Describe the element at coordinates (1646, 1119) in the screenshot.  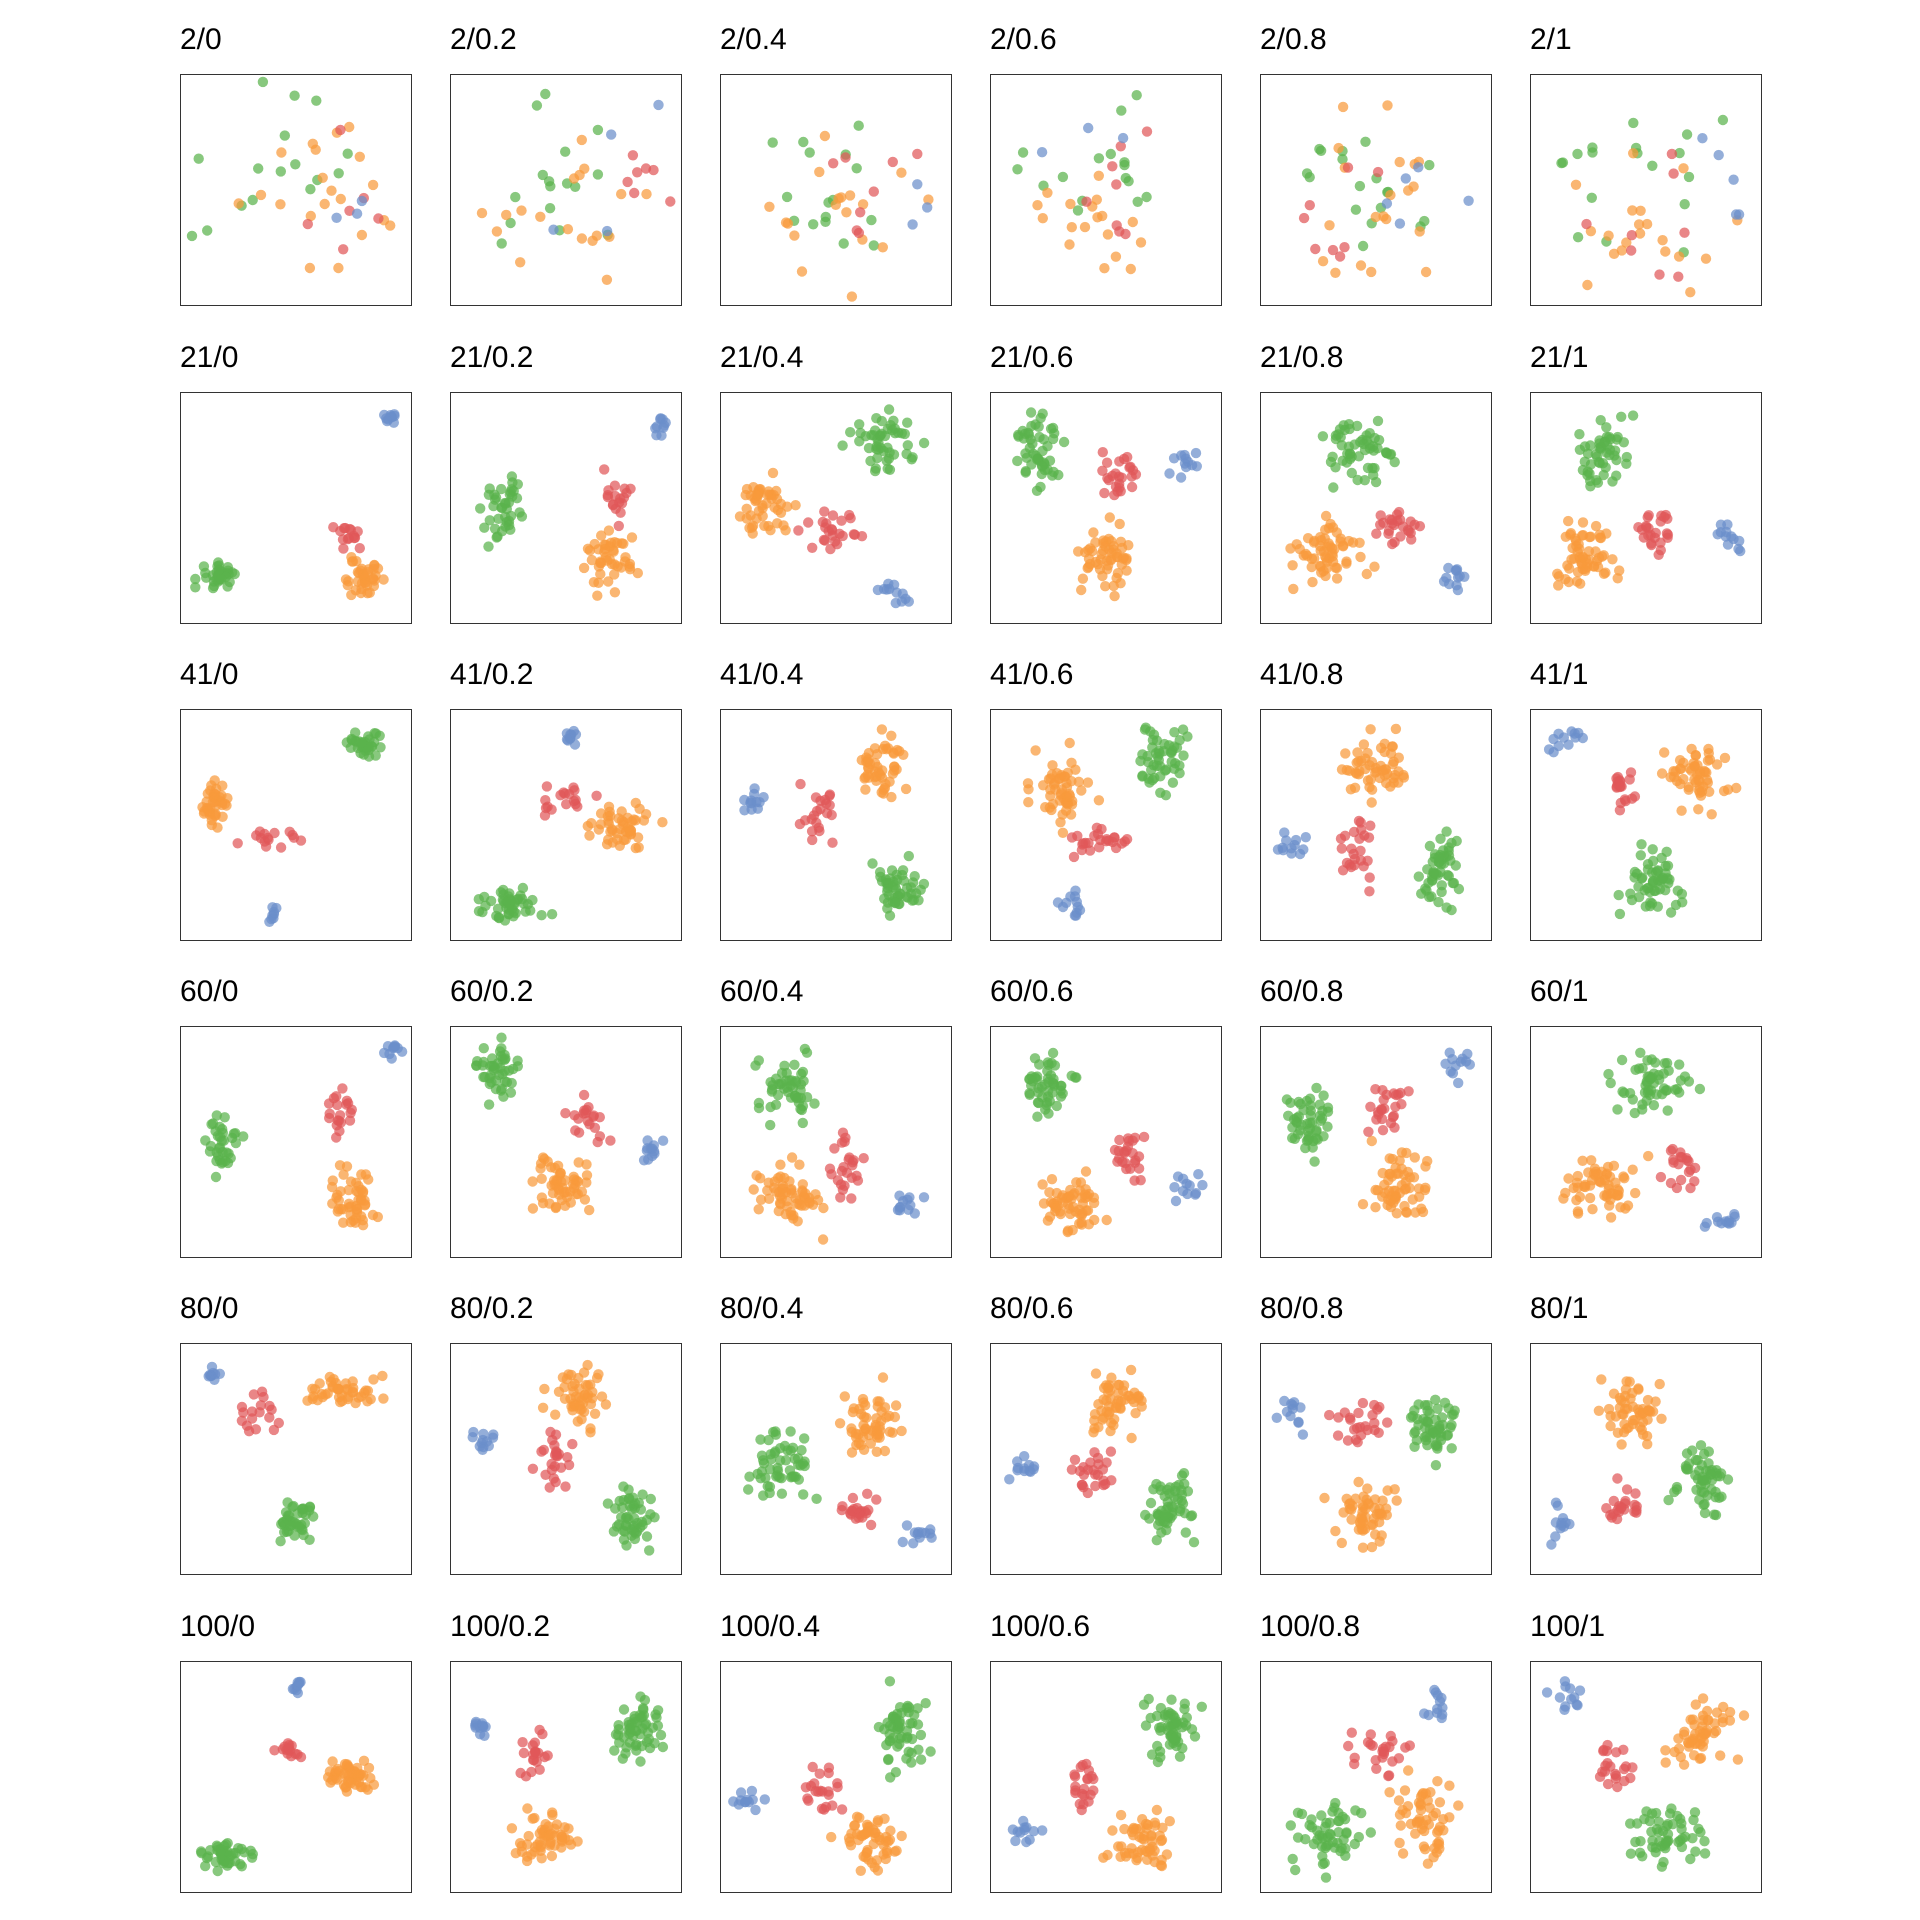
I see `scatter-panel: 60/1` at that location.